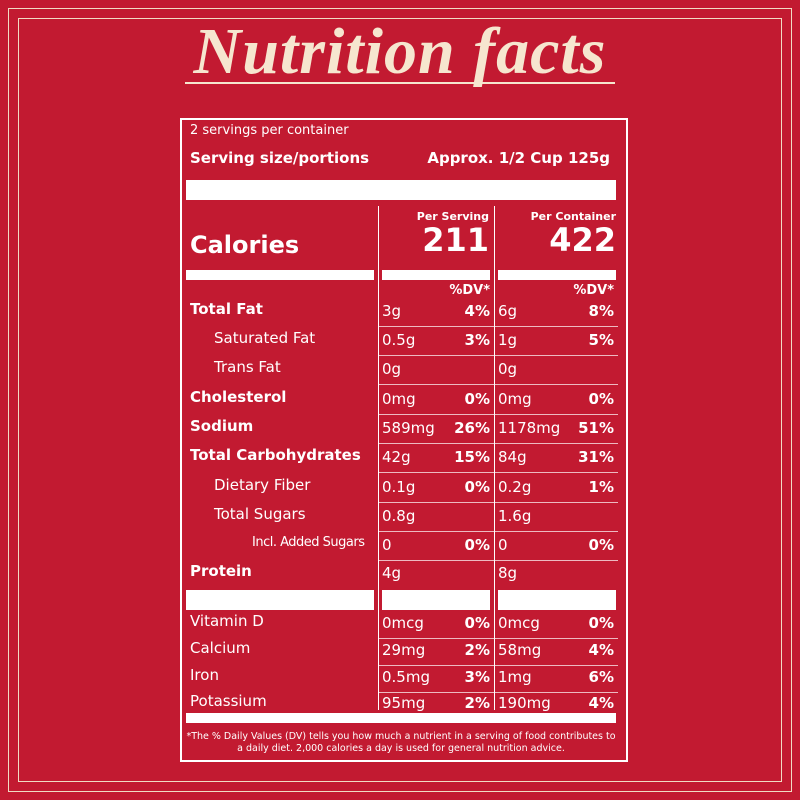  I want to click on serving-size-label: Serving size/portions, so click(280, 158).